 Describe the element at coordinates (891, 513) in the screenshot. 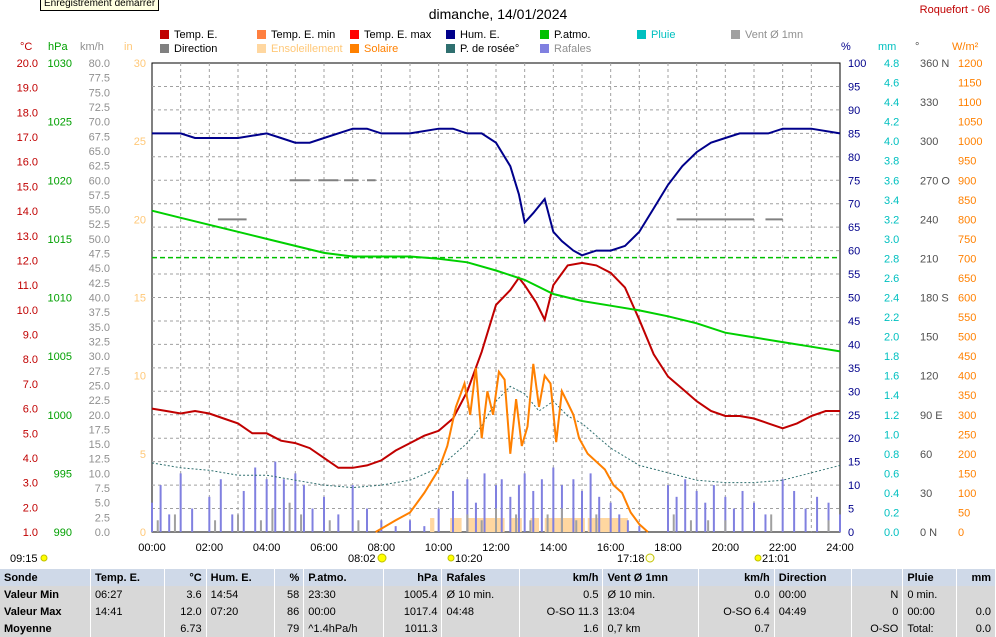

I see `rain-tick-label: 0.2` at that location.